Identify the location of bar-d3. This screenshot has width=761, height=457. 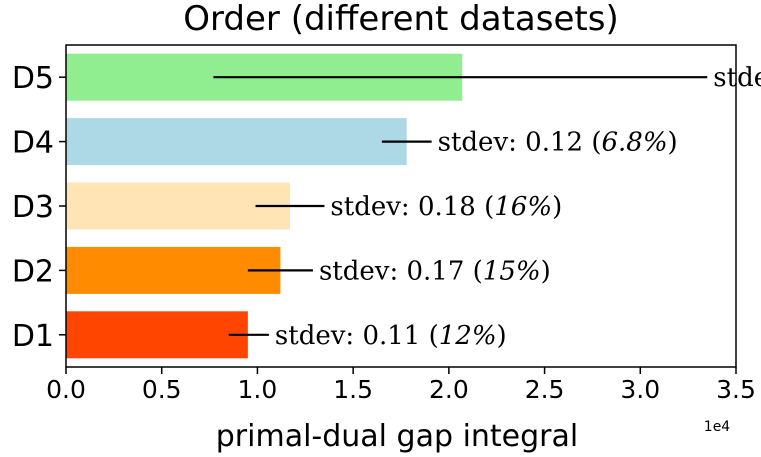
(178, 206).